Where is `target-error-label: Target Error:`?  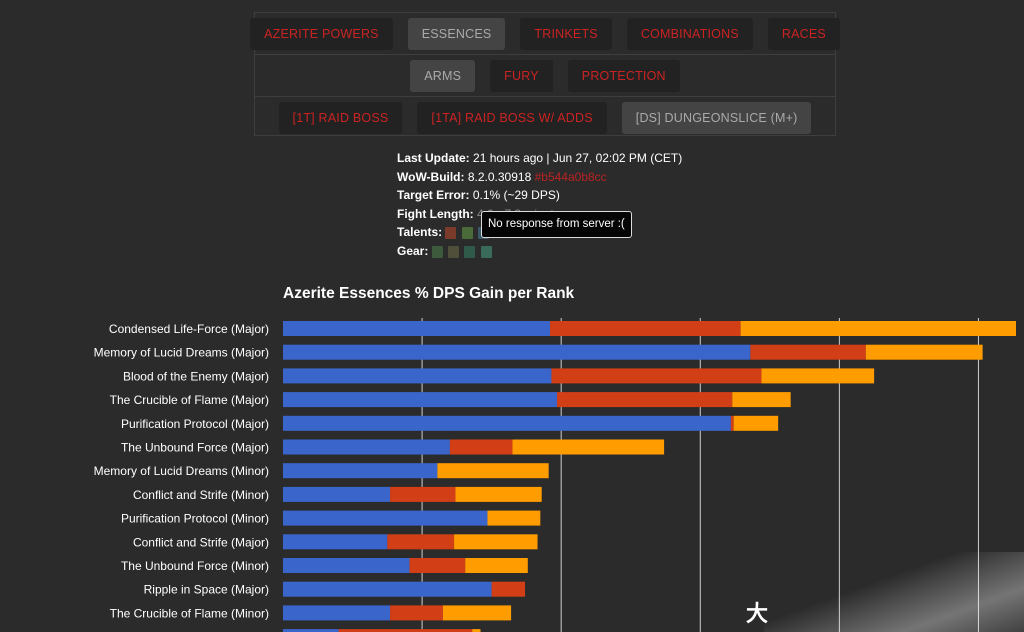
target-error-label: Target Error: is located at coordinates (433, 195).